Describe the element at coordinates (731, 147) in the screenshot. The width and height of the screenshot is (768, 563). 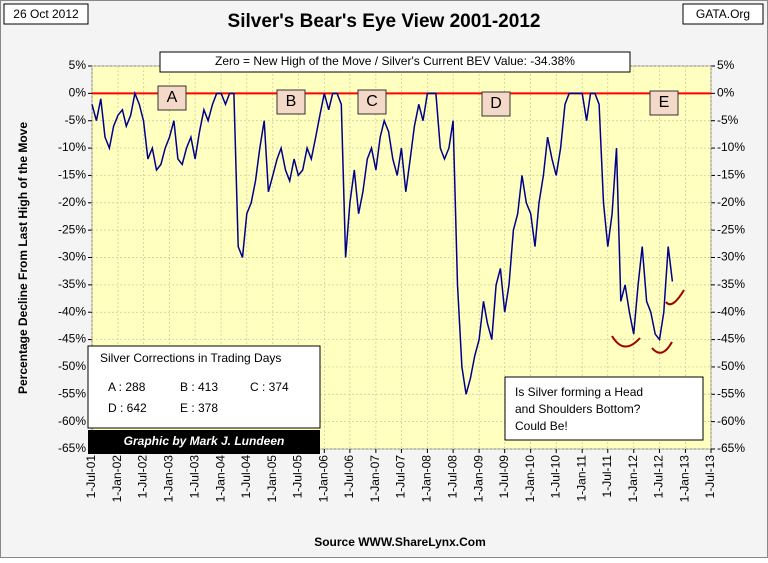
I see `y2-tick-label: -10%` at that location.